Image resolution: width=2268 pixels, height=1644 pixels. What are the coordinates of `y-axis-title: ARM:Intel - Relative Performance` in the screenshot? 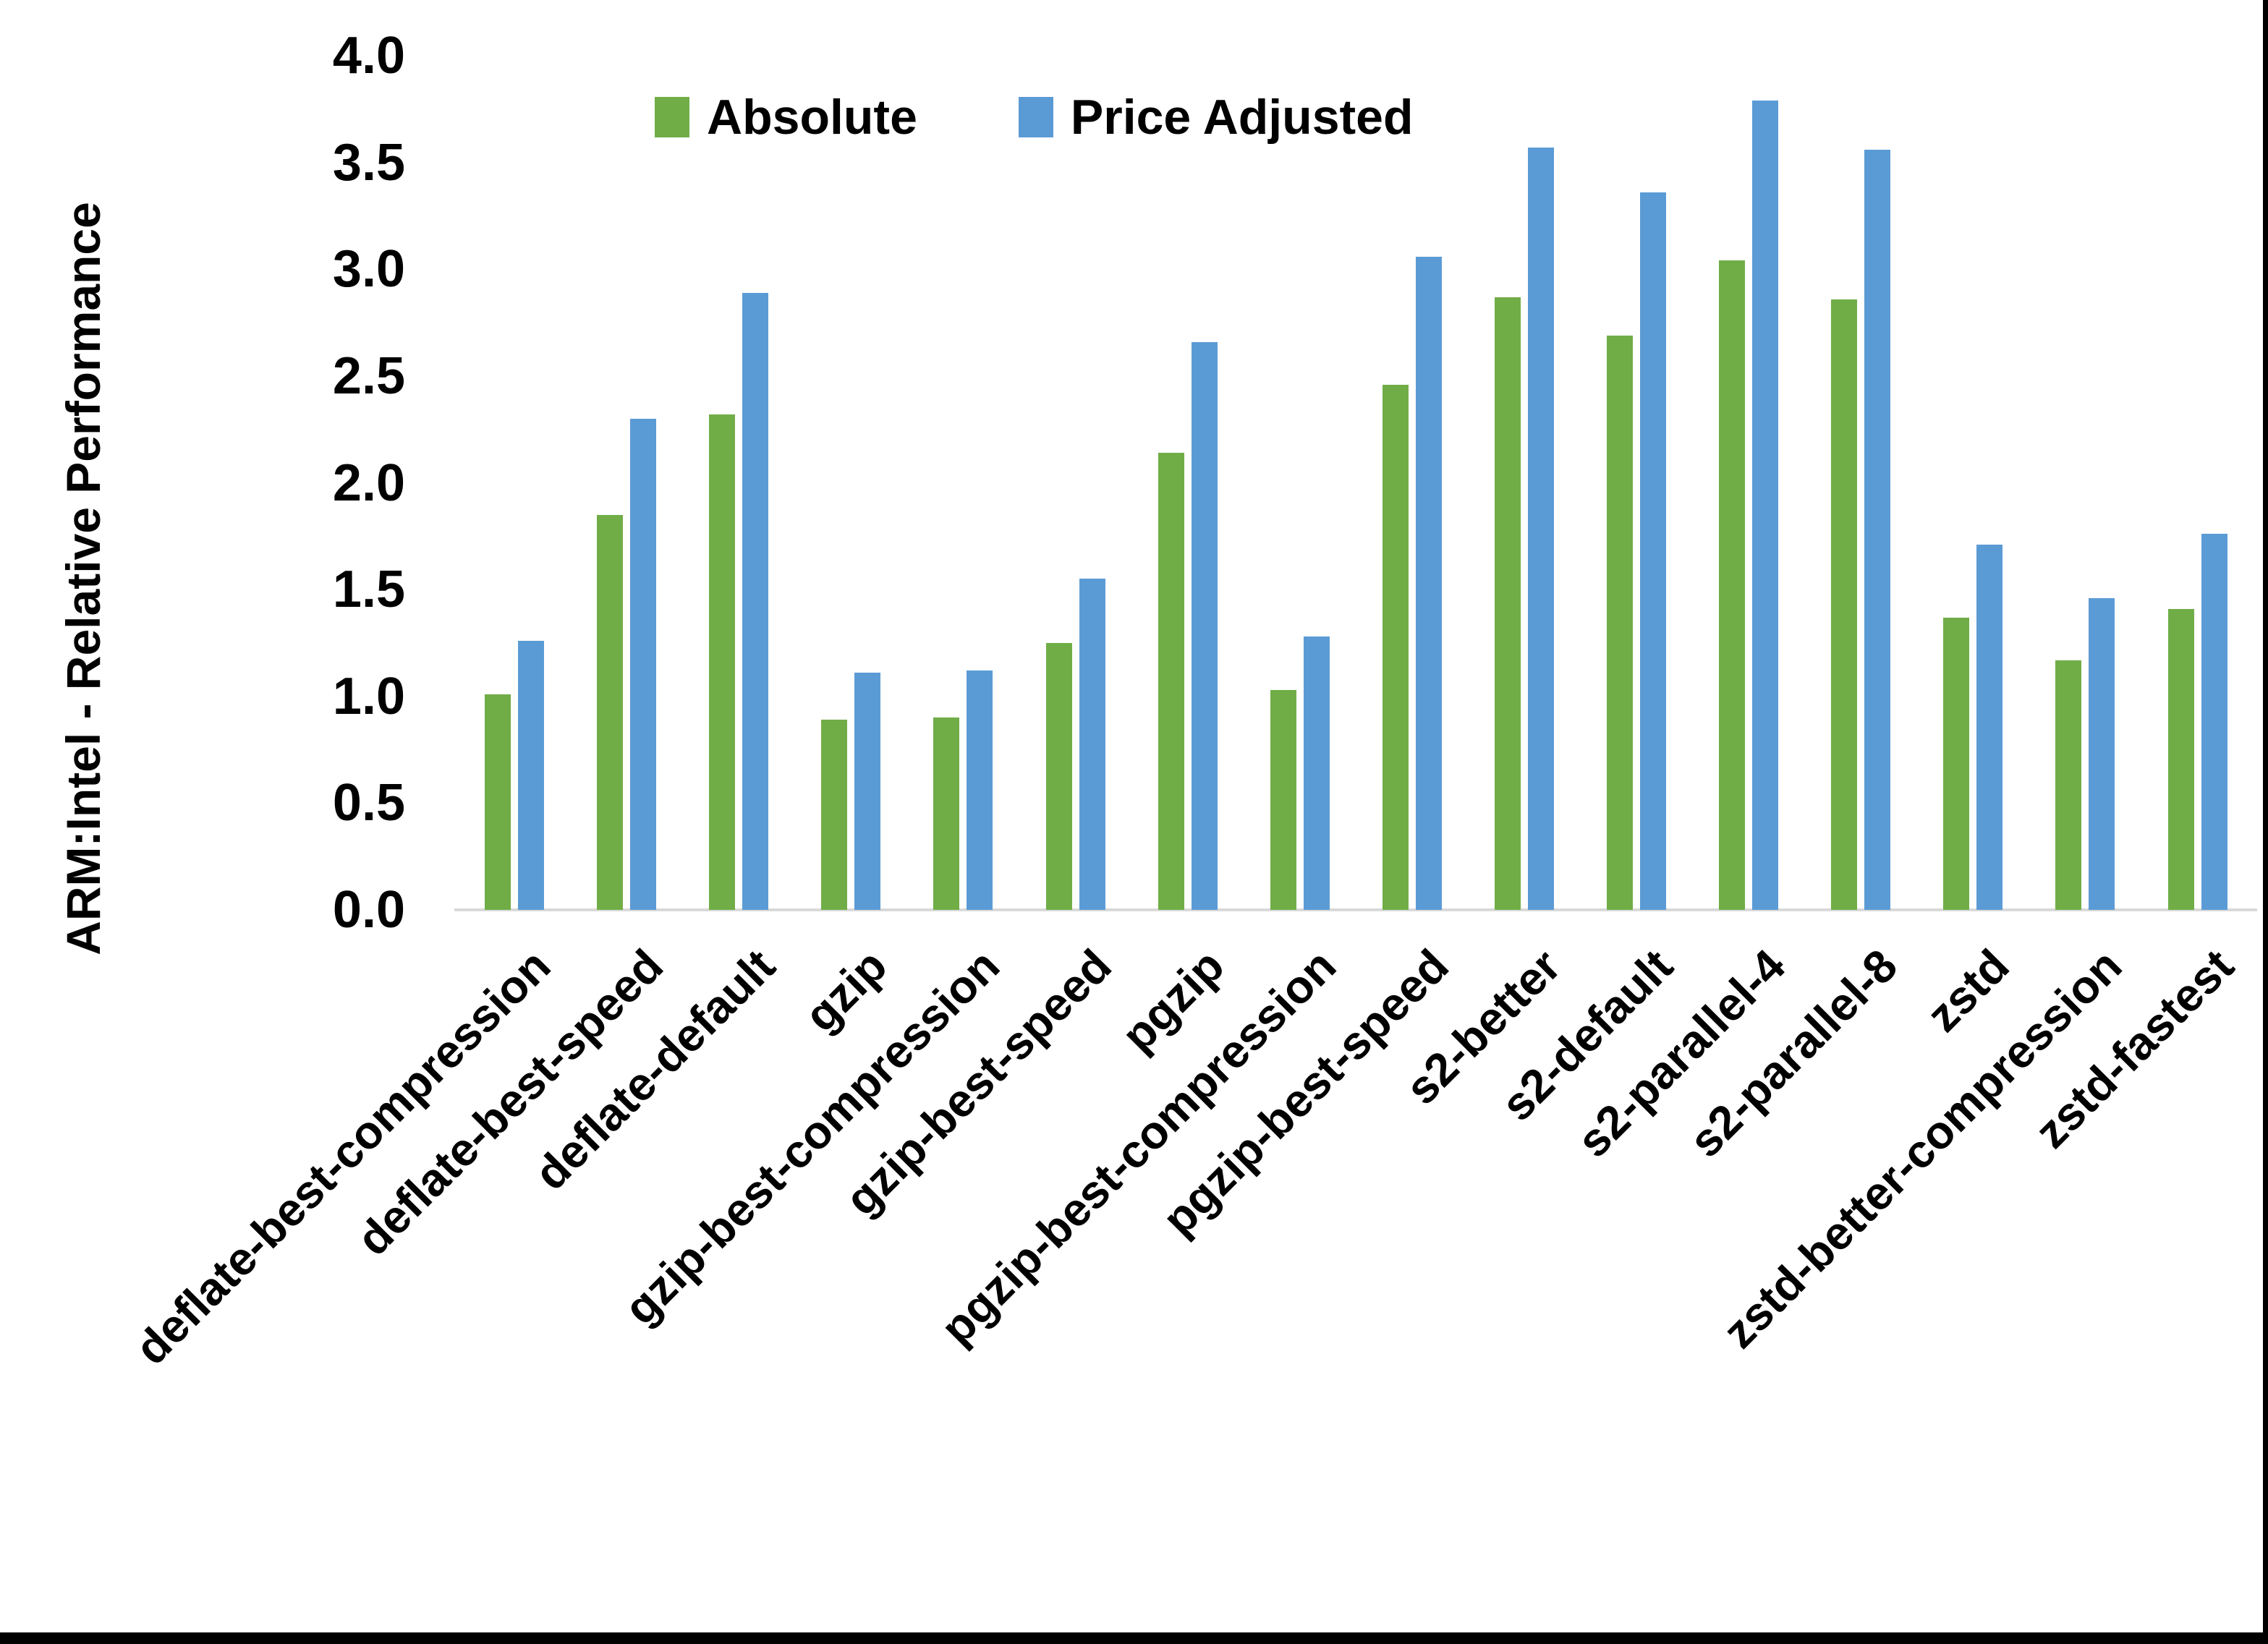 It's located at (83, 578).